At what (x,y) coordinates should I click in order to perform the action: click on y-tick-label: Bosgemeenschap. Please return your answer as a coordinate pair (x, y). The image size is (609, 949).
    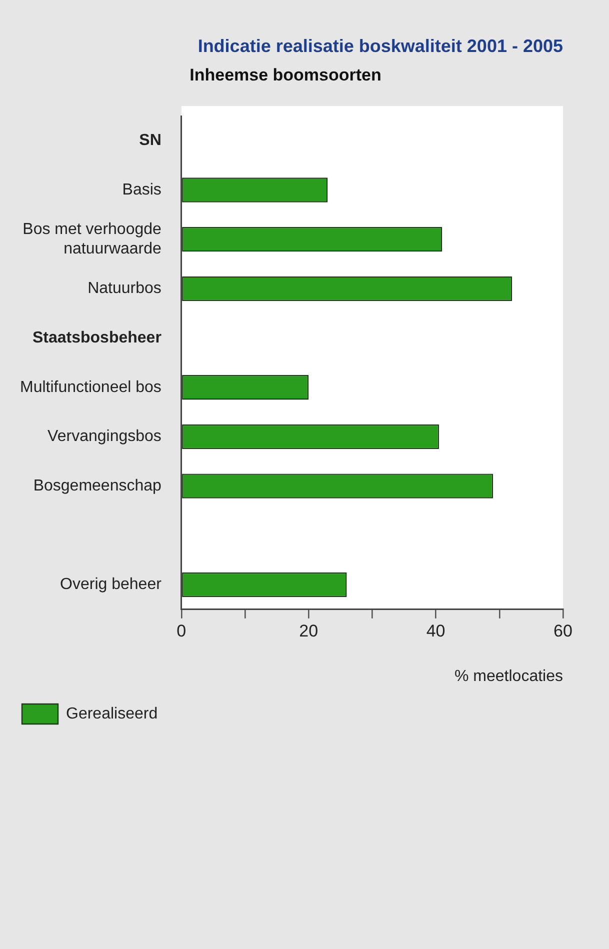
    Looking at the image, I should click on (97, 485).